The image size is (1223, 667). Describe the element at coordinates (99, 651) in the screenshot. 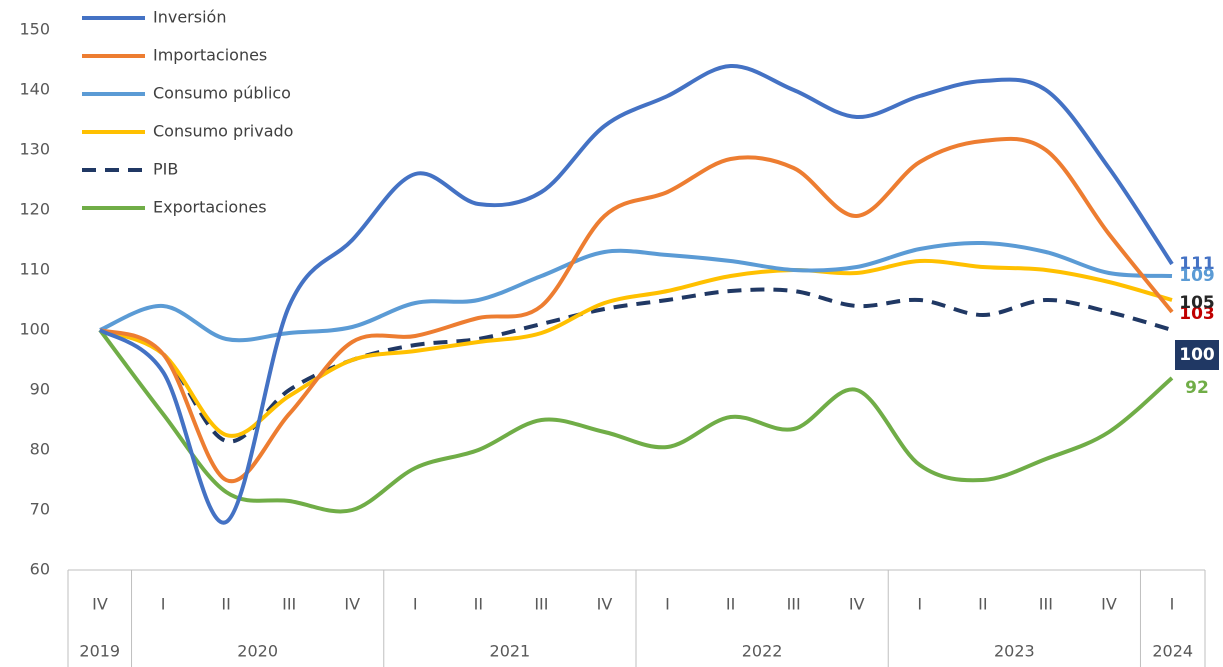

I see `x-group-label: 2019` at that location.